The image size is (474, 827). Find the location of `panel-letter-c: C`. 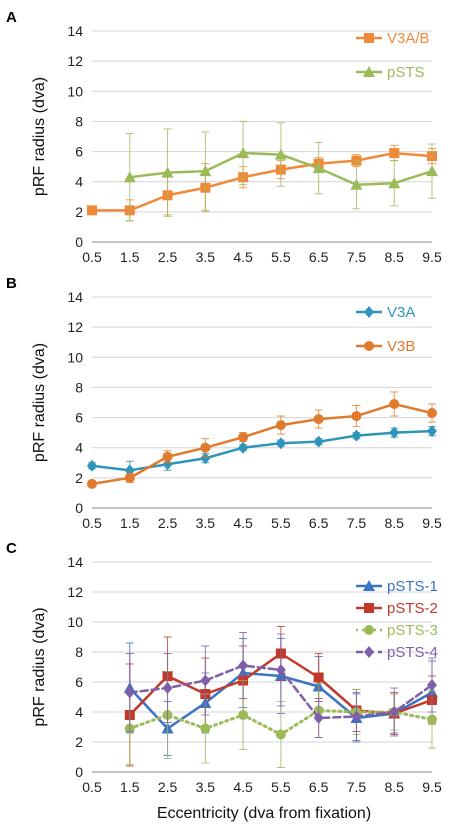

panel-letter-c: C is located at coordinates (11, 548).